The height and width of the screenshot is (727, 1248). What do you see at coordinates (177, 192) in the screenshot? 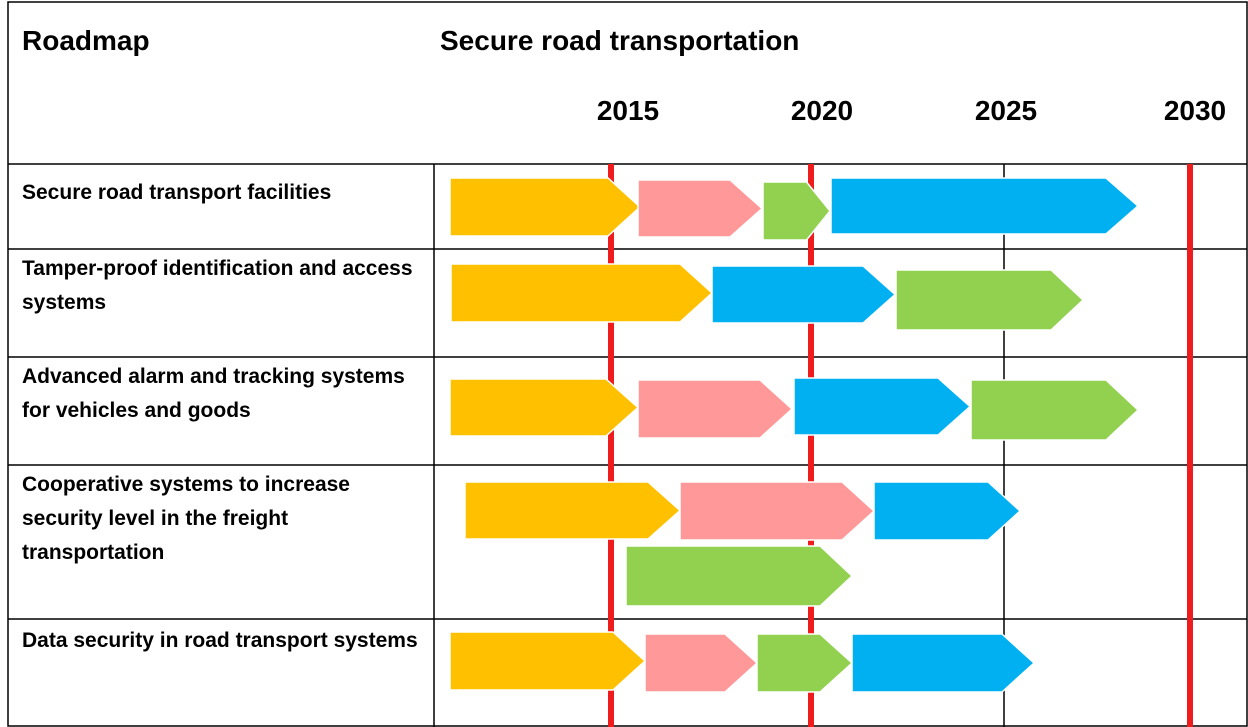
I see `row-label: Secure road transport facilities` at bounding box center [177, 192].